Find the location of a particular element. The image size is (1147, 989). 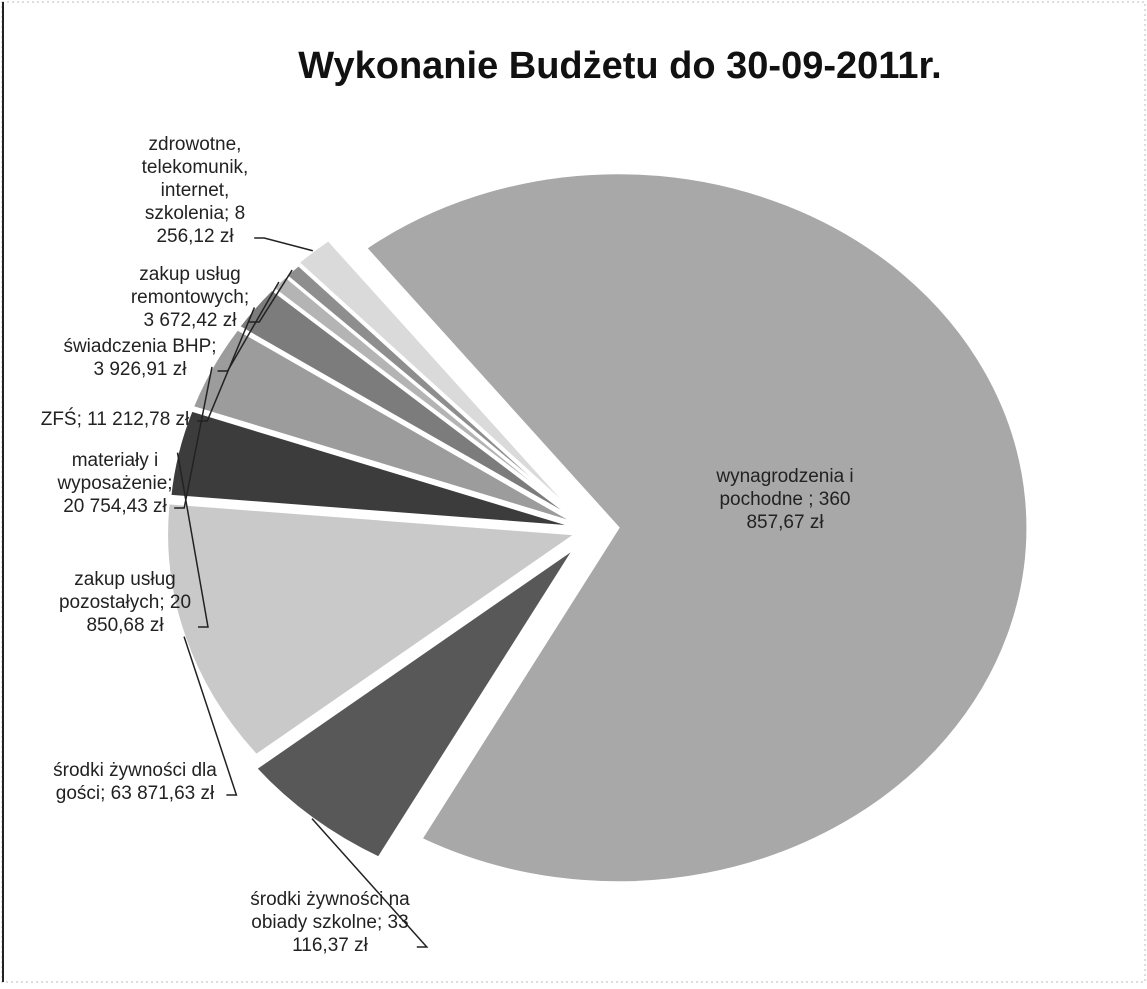

data-label: zakup usług remontowych; 3 672,42 zł is located at coordinates (190, 297).